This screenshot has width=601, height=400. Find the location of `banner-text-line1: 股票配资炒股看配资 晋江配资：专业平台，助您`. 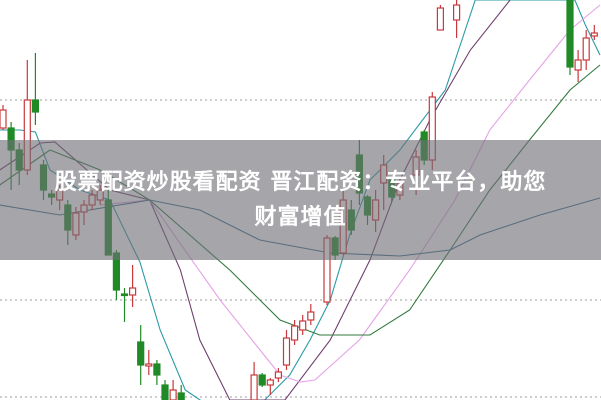

banner-text-line1: 股票配资炒股看配资 晋江配资：专业平台，助您 is located at coordinates (300, 182).